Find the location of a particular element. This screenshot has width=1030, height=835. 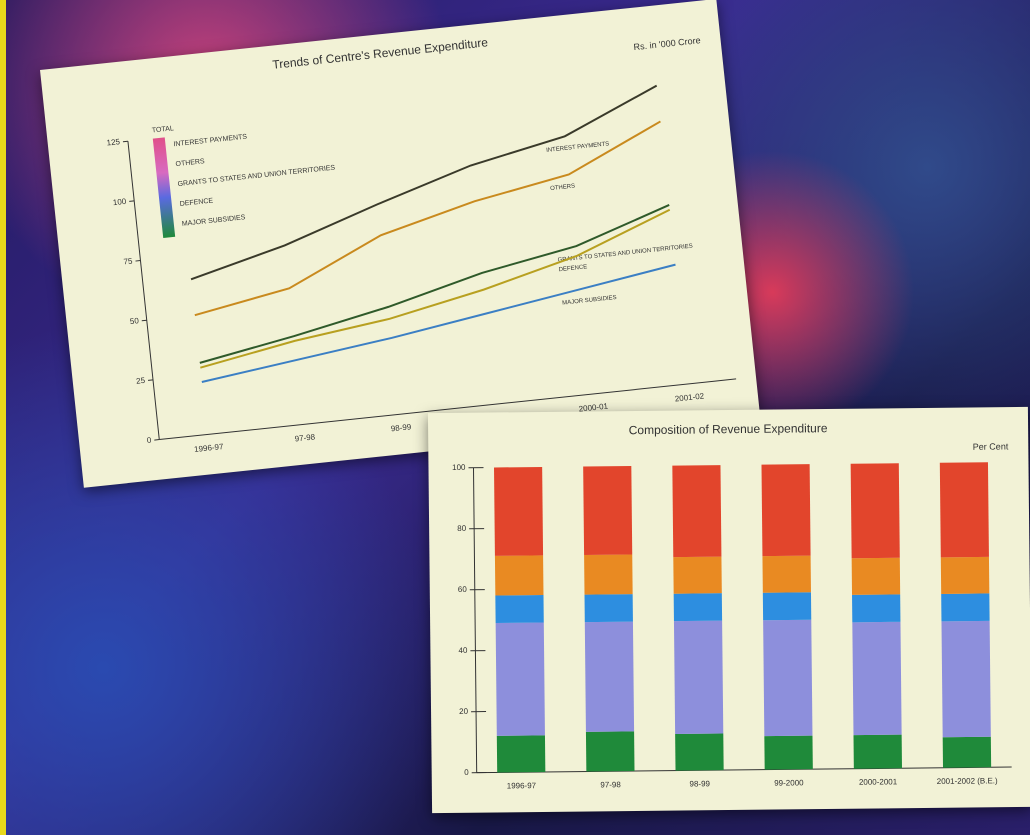

y-tick-label: 20 is located at coordinates (464, 711).